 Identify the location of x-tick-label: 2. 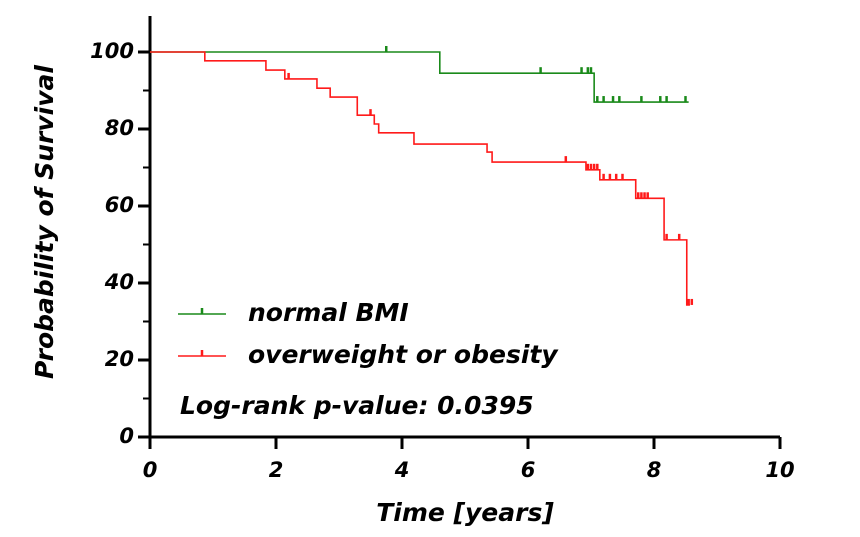
(276, 470).